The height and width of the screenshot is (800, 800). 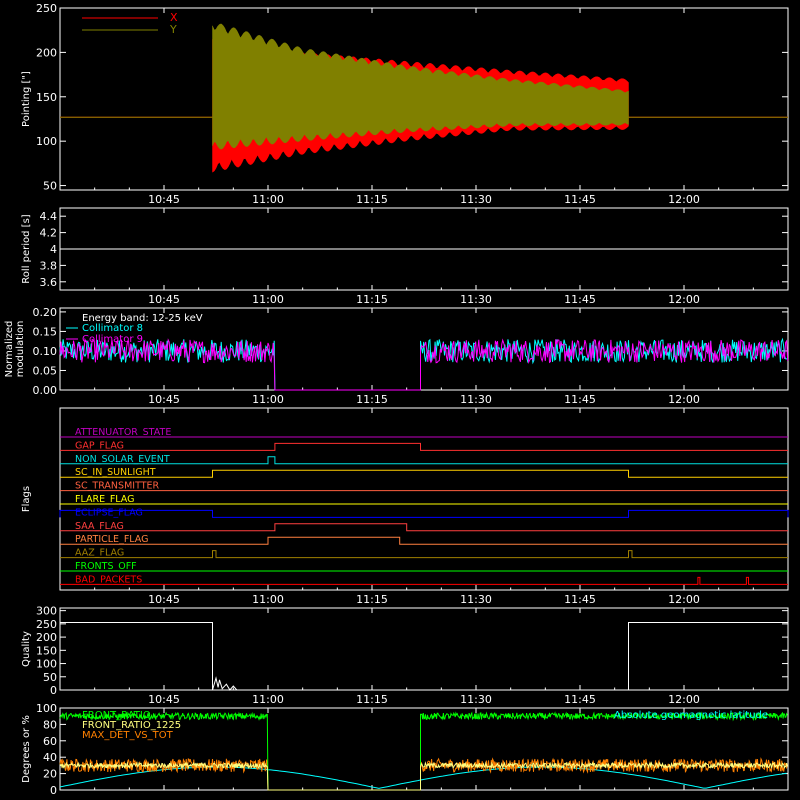 What do you see at coordinates (105, 499) in the screenshot?
I see `flag-label: FLARE_FLAG` at bounding box center [105, 499].